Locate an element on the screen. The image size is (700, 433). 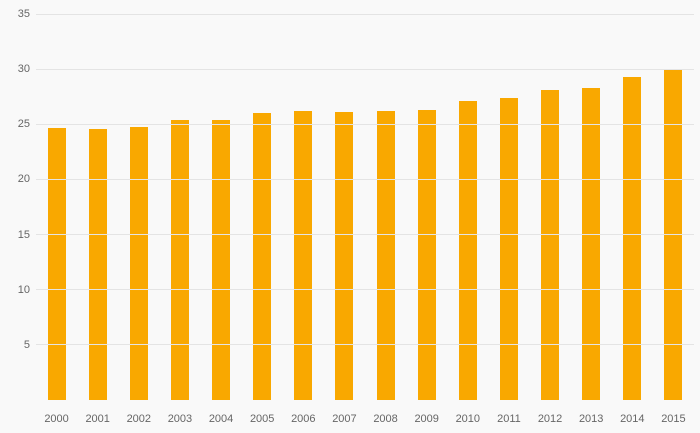
x-axis-label: 2013 is located at coordinates (591, 419).